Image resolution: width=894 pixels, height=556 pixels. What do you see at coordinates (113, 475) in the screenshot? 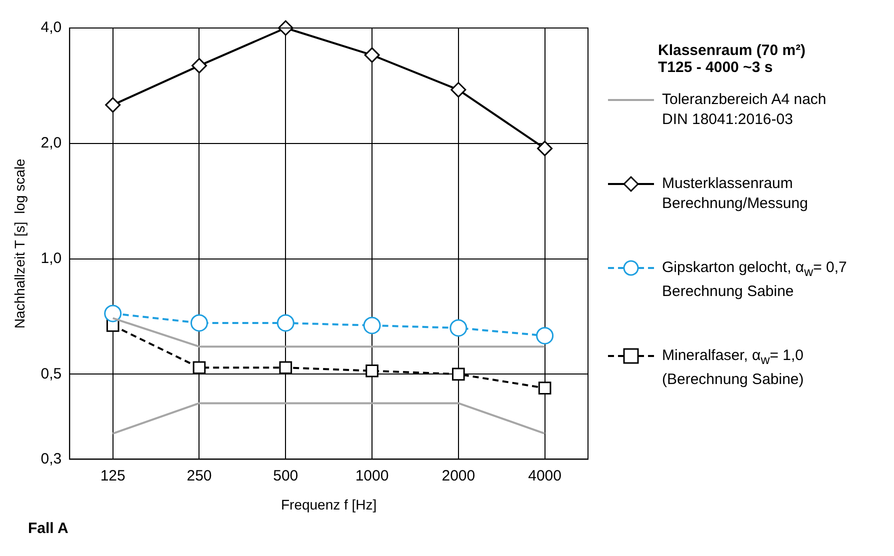
I see `x-tick-label: 125` at bounding box center [113, 475].